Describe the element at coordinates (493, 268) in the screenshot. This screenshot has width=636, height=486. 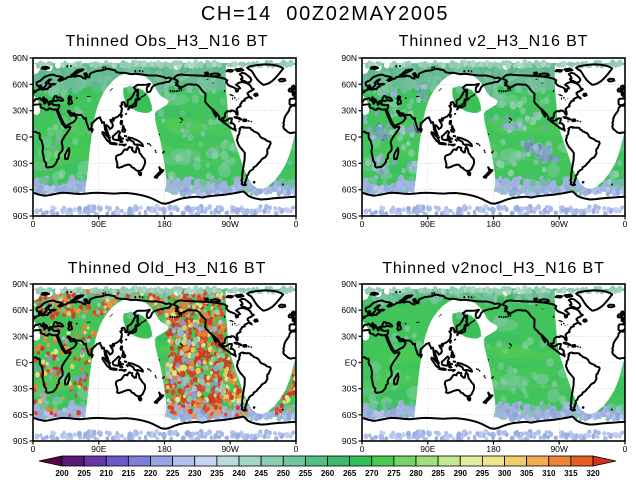
I see `svg-text: Thinned v2nocl_H3_N16 BT` at that location.